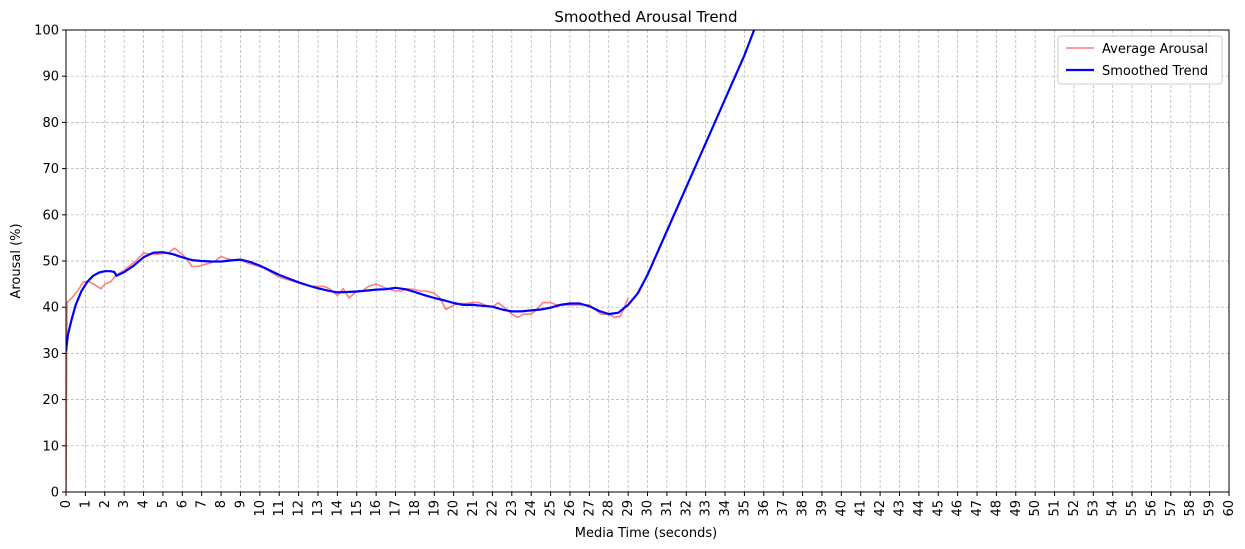 The width and height of the screenshot is (1245, 549). What do you see at coordinates (1074, 508) in the screenshot?
I see `x-tick-label: 52` at bounding box center [1074, 508].